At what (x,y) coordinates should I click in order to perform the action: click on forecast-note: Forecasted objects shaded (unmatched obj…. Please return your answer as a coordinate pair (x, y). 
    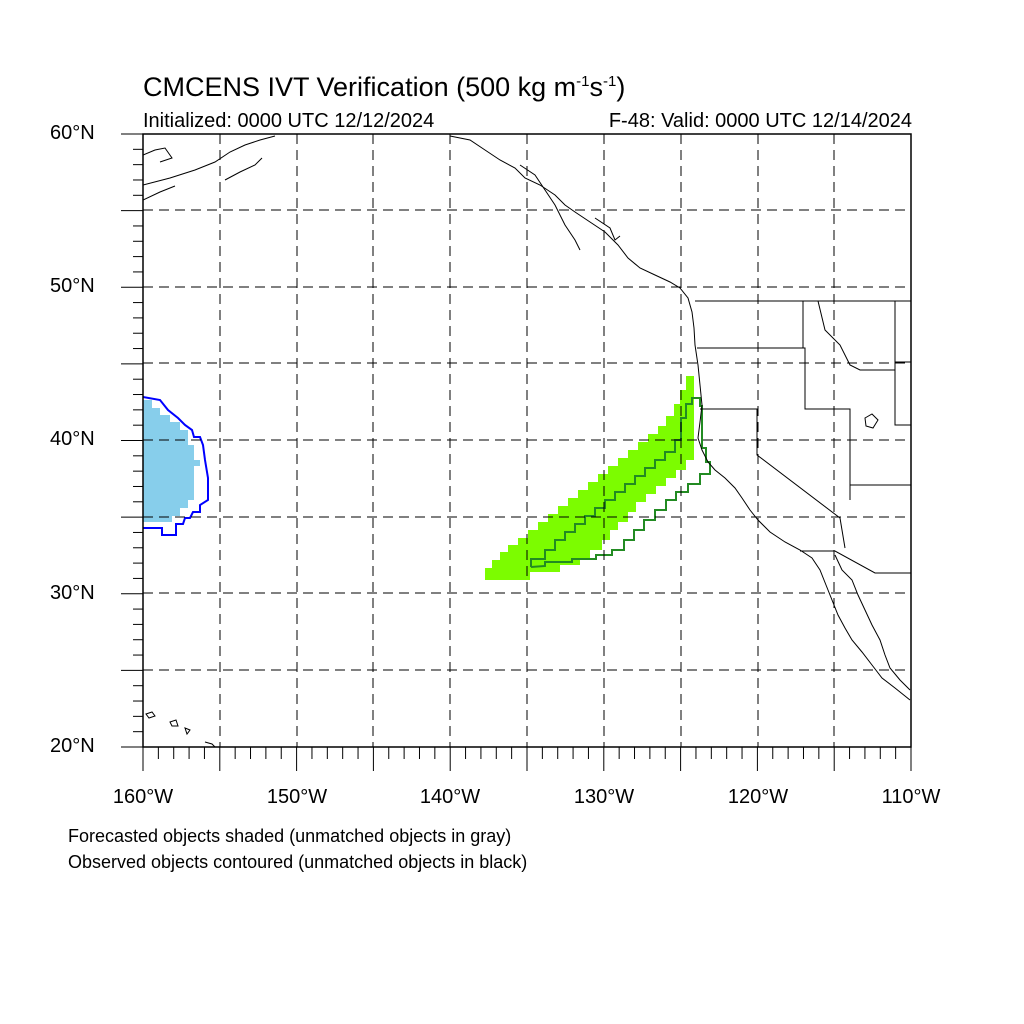
    Looking at the image, I should click on (290, 836).